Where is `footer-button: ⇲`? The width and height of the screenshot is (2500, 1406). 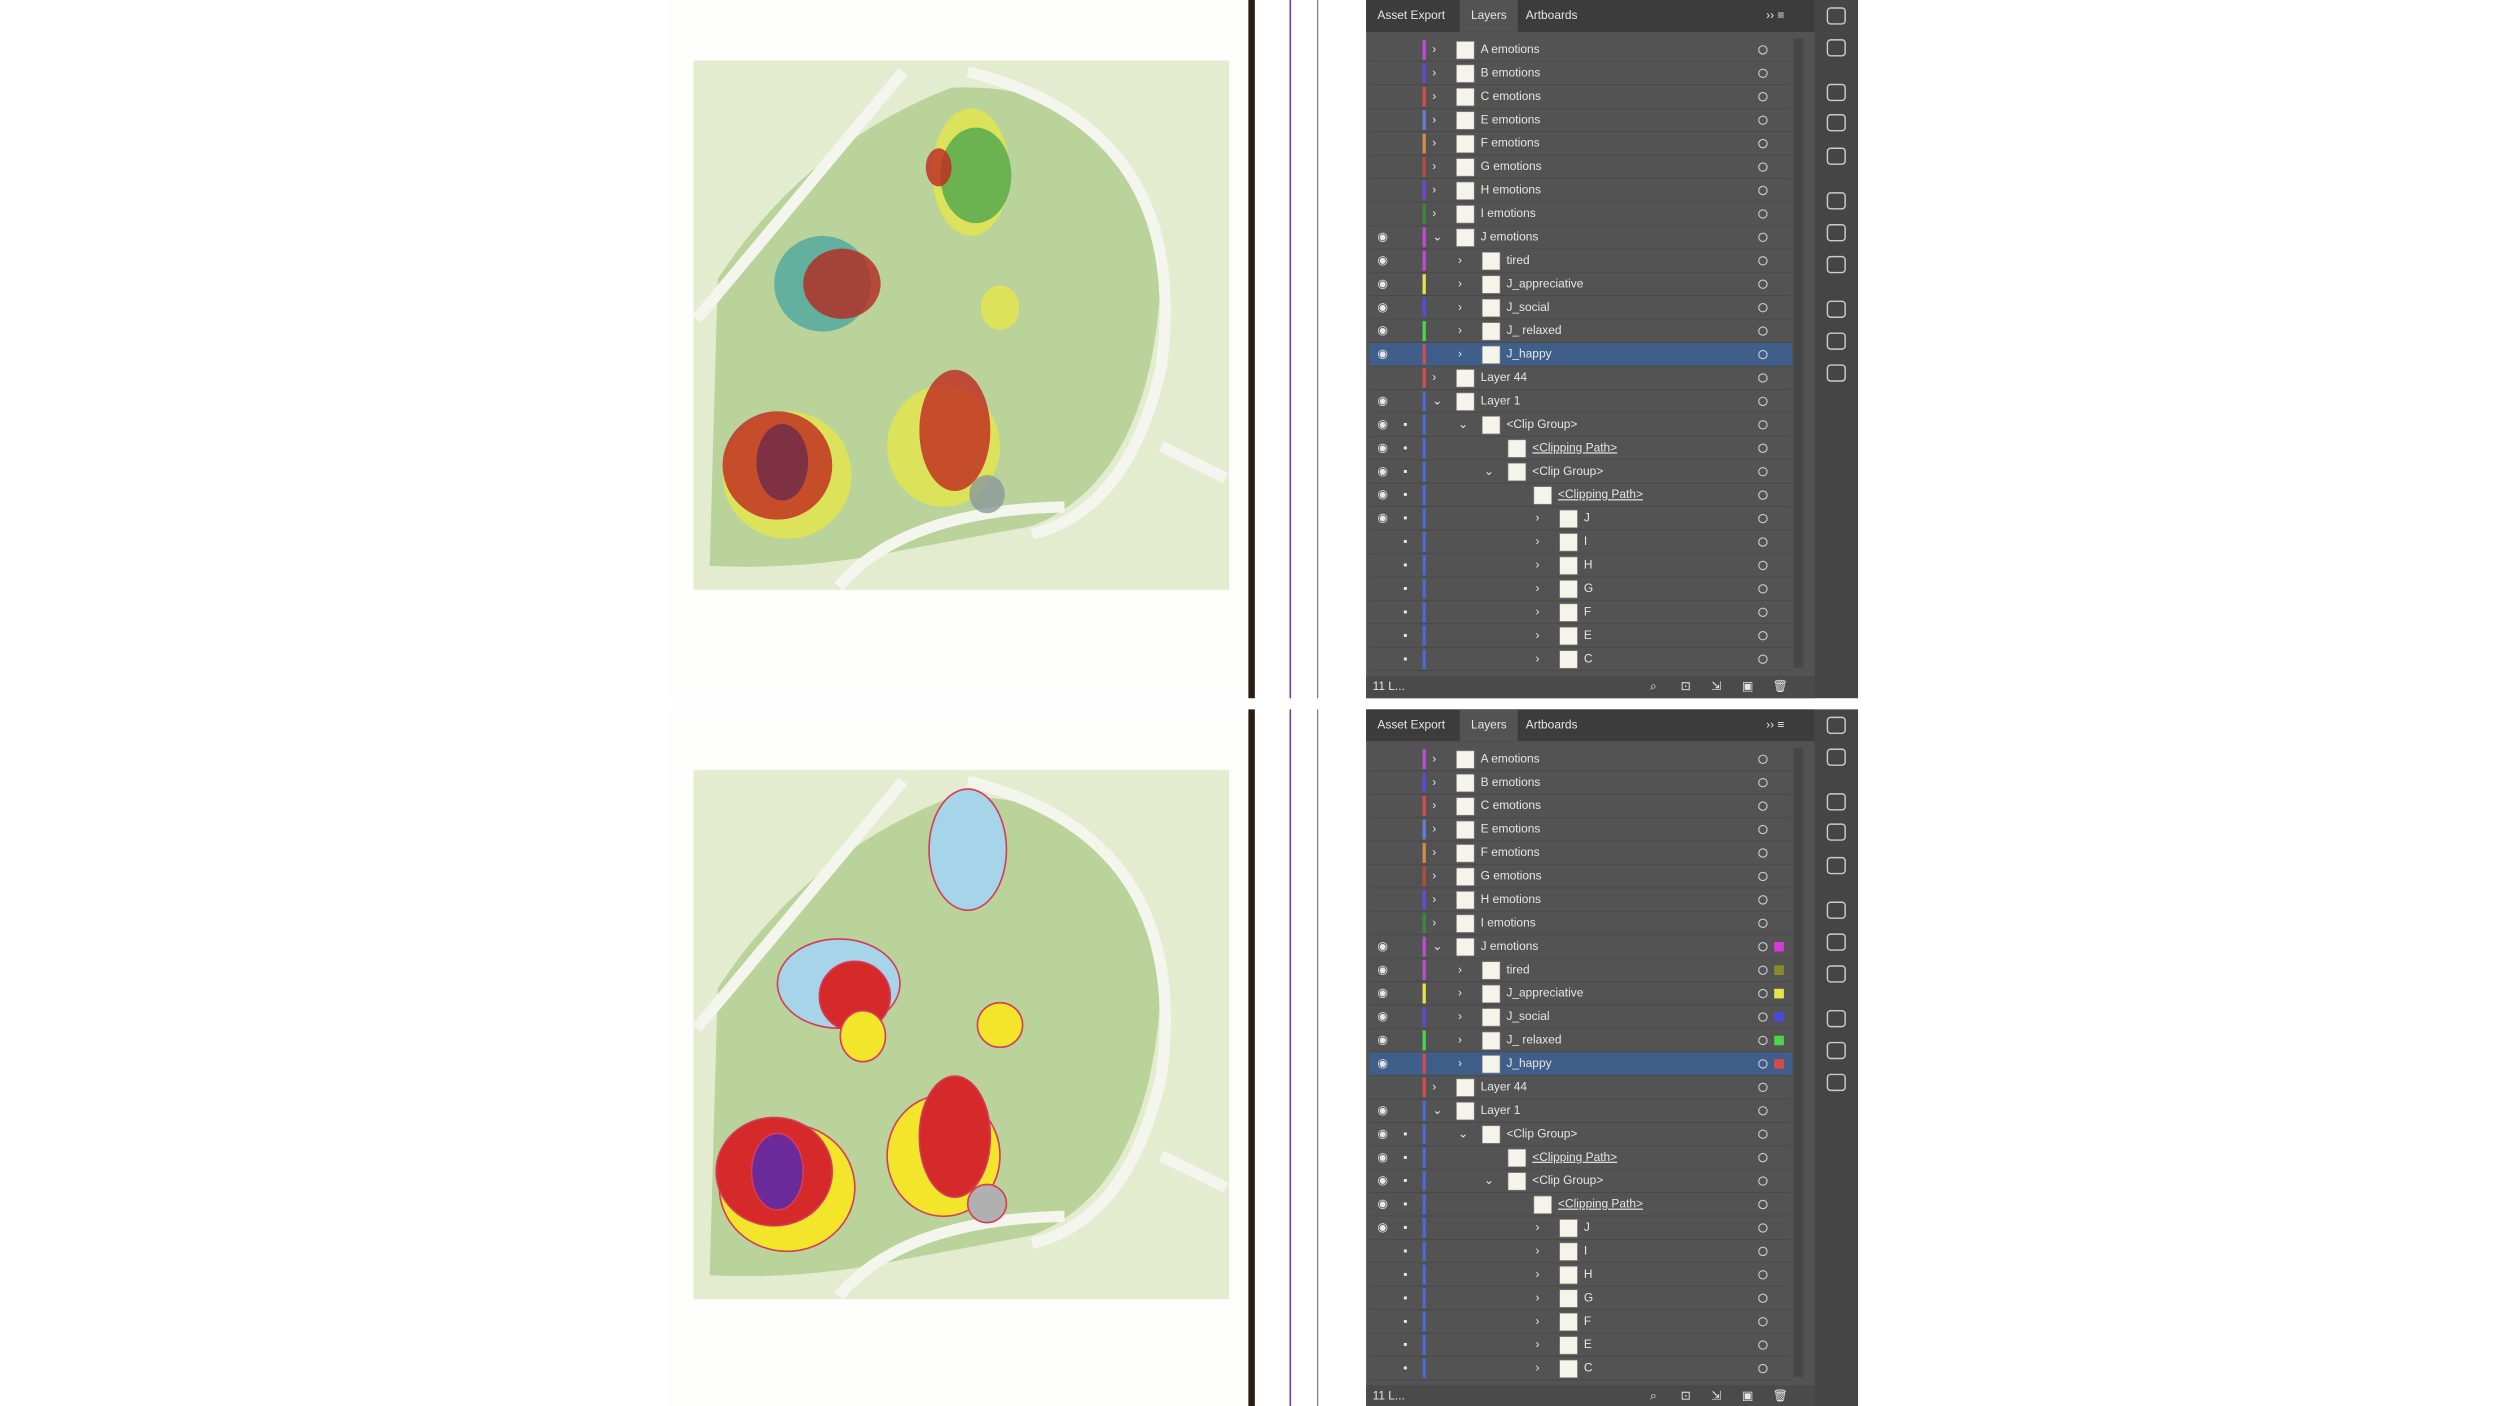 footer-button: ⇲ is located at coordinates (1716, 686).